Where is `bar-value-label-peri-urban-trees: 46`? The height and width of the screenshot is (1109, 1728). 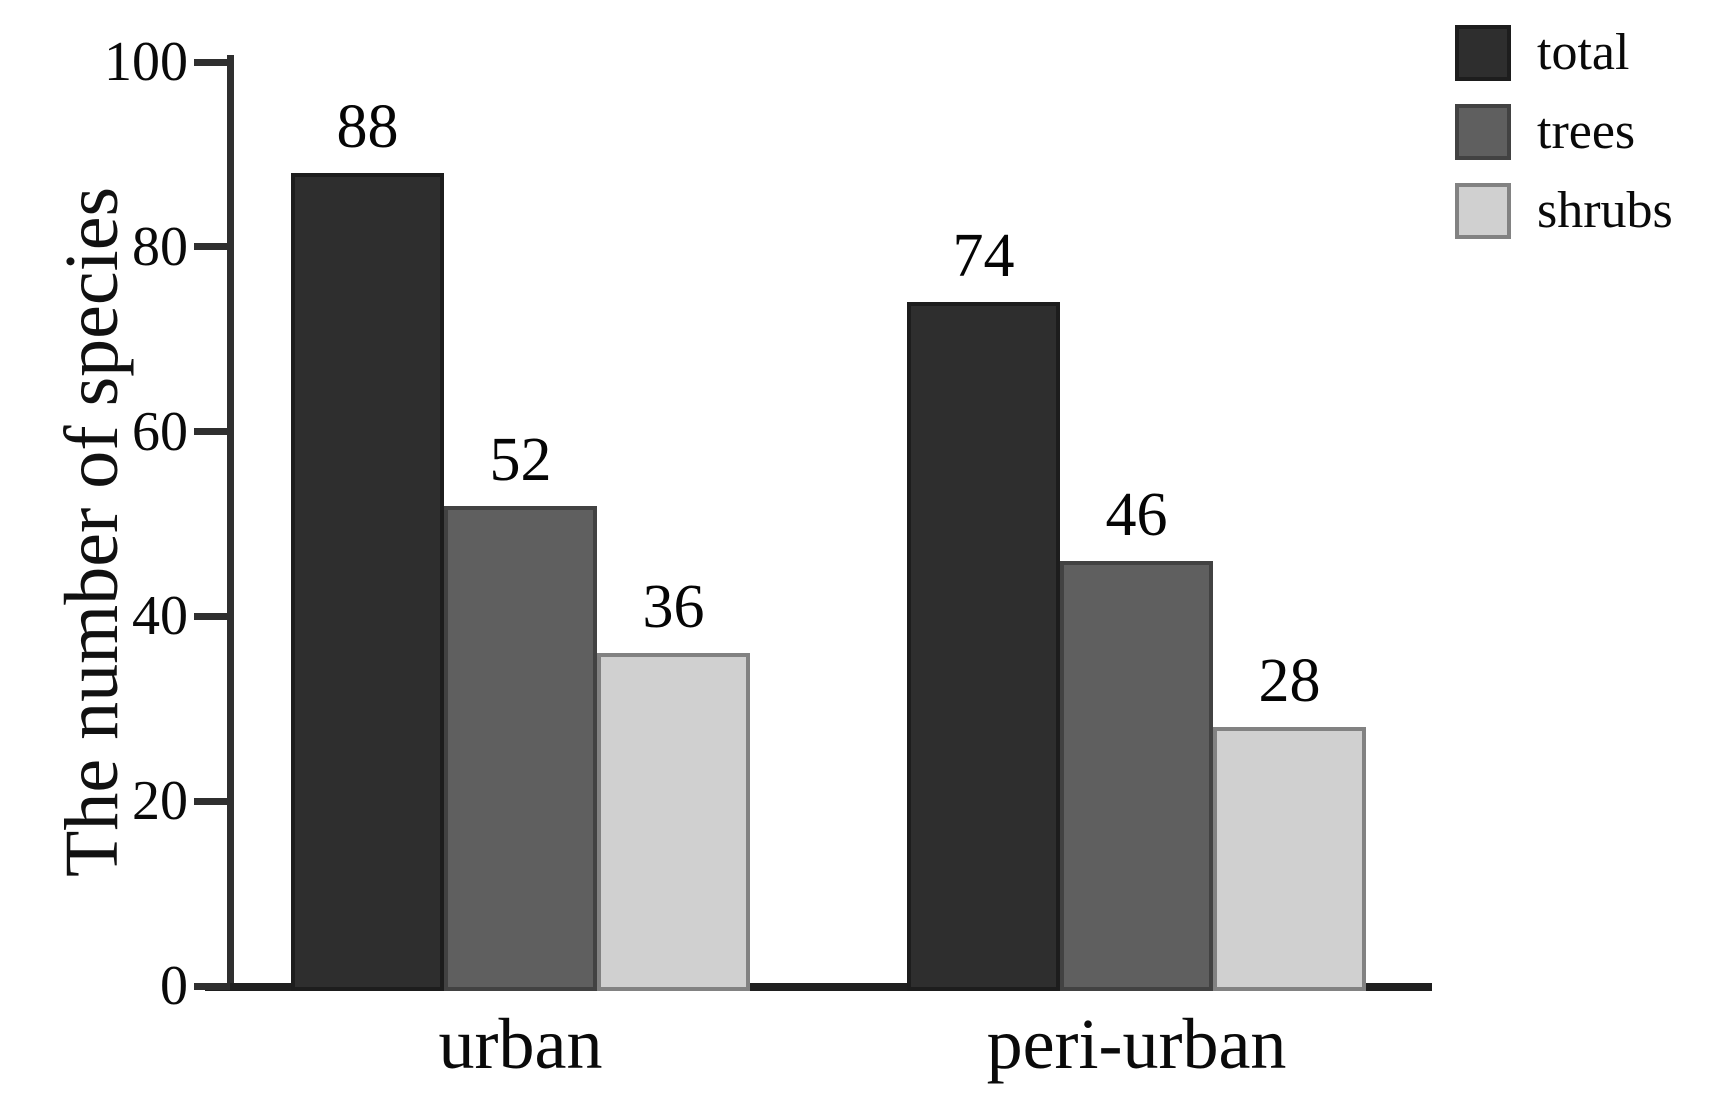
bar-value-label-peri-urban-trees: 46 is located at coordinates (1136, 514).